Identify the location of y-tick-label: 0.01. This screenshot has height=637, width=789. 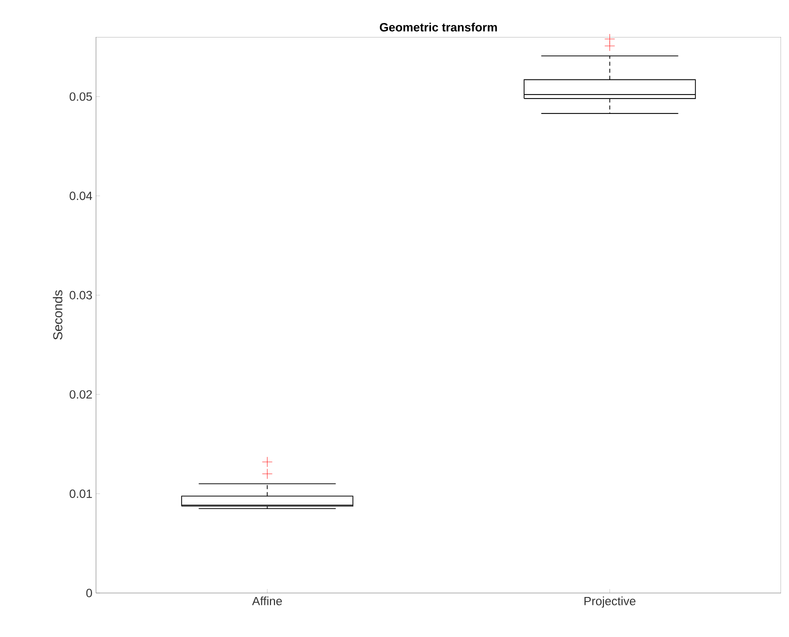
(81, 493).